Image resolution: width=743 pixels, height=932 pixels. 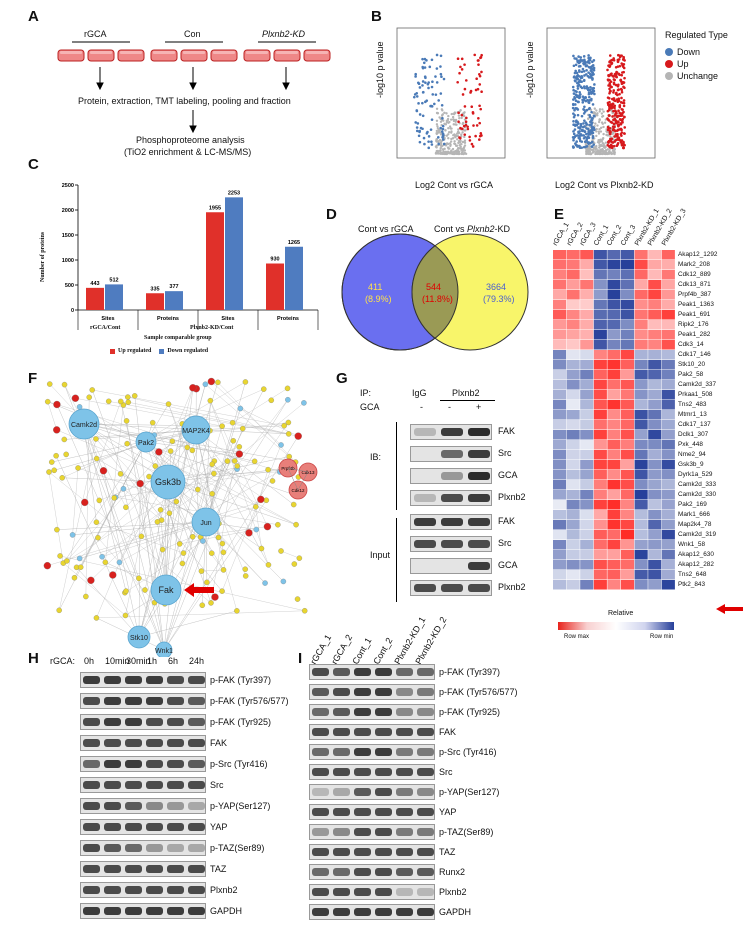 What do you see at coordinates (696, 304) in the screenshot?
I see `heatmap-row-label: Peak1_1363` at bounding box center [696, 304].